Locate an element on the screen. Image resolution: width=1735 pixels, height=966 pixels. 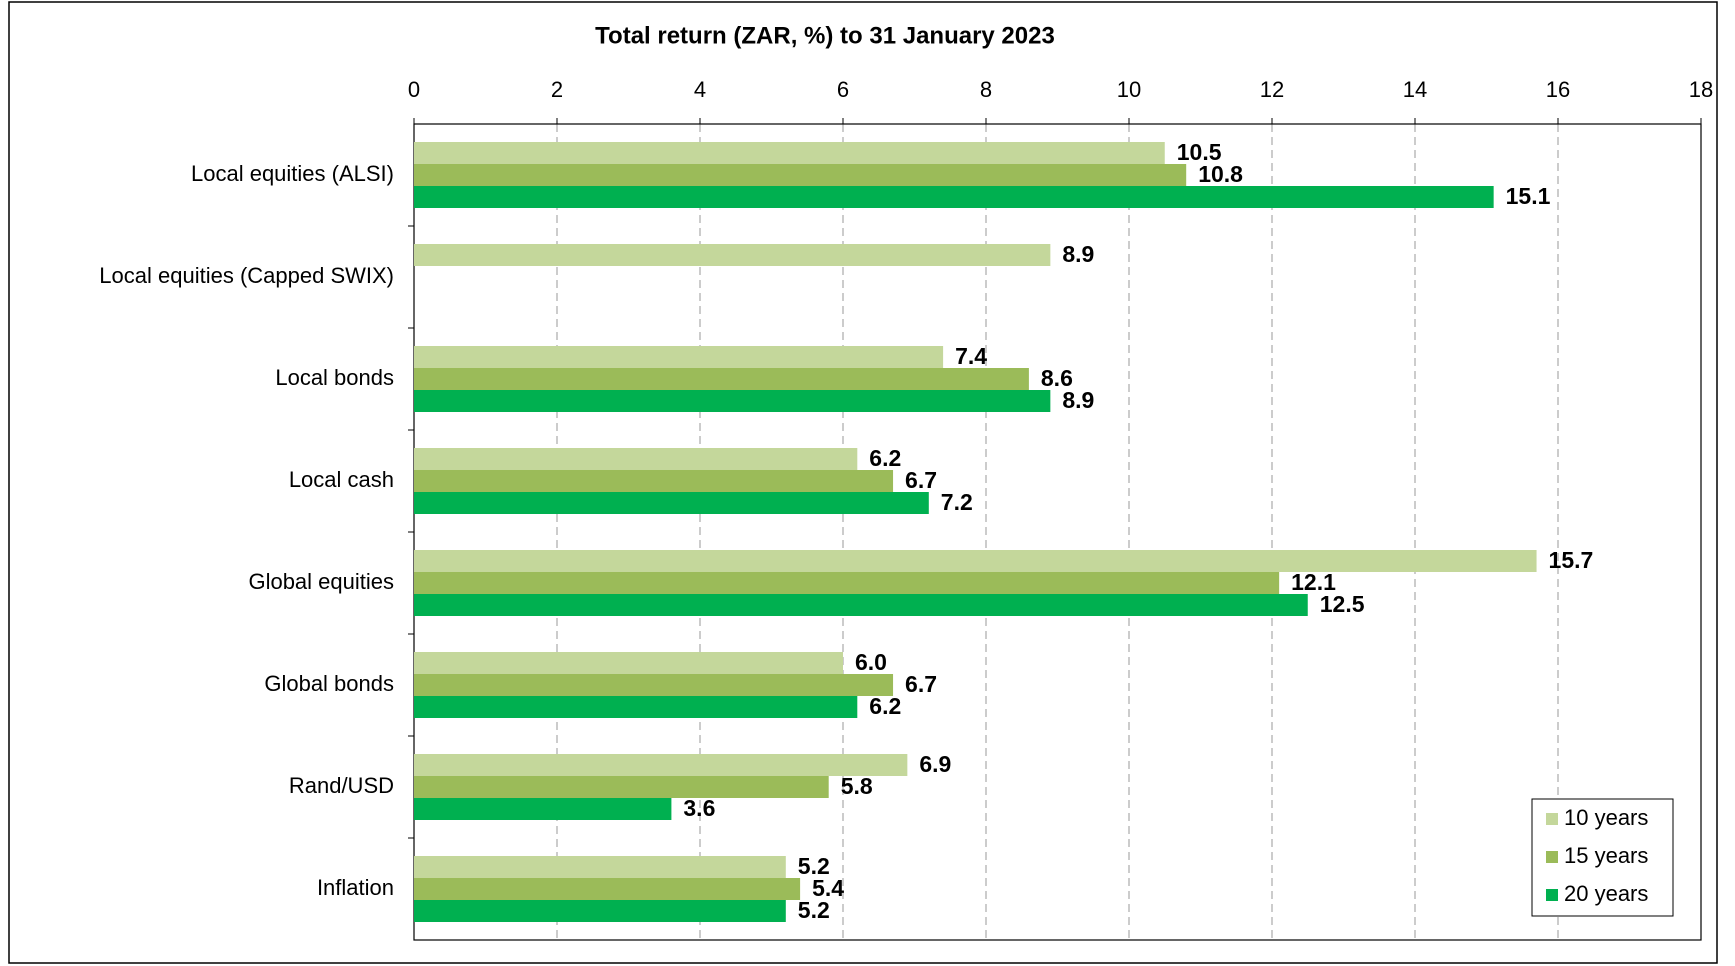
x-tick-label: 0 is located at coordinates (414, 89).